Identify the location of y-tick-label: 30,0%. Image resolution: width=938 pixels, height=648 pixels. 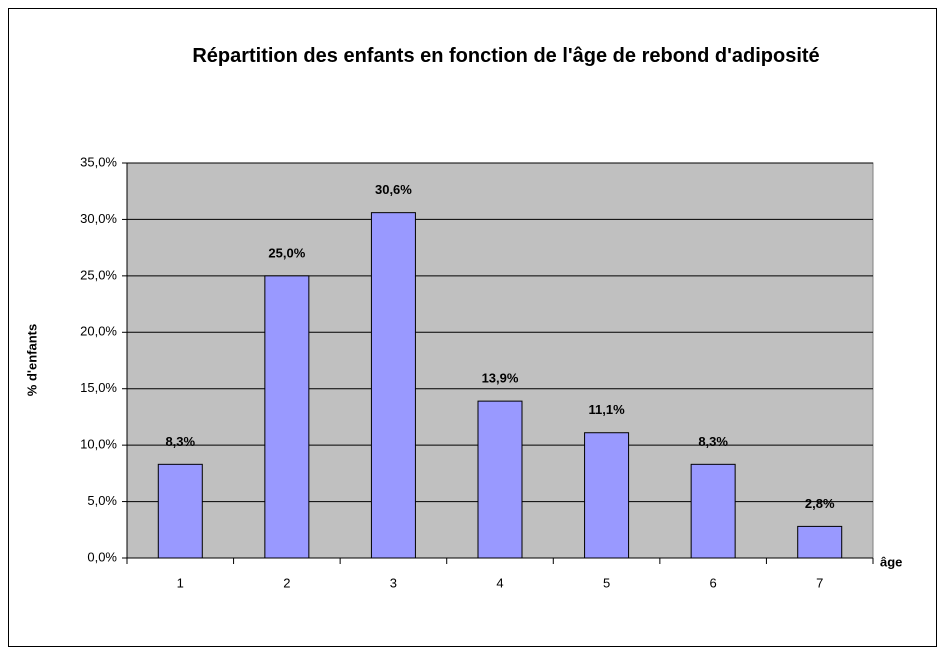
(98, 218).